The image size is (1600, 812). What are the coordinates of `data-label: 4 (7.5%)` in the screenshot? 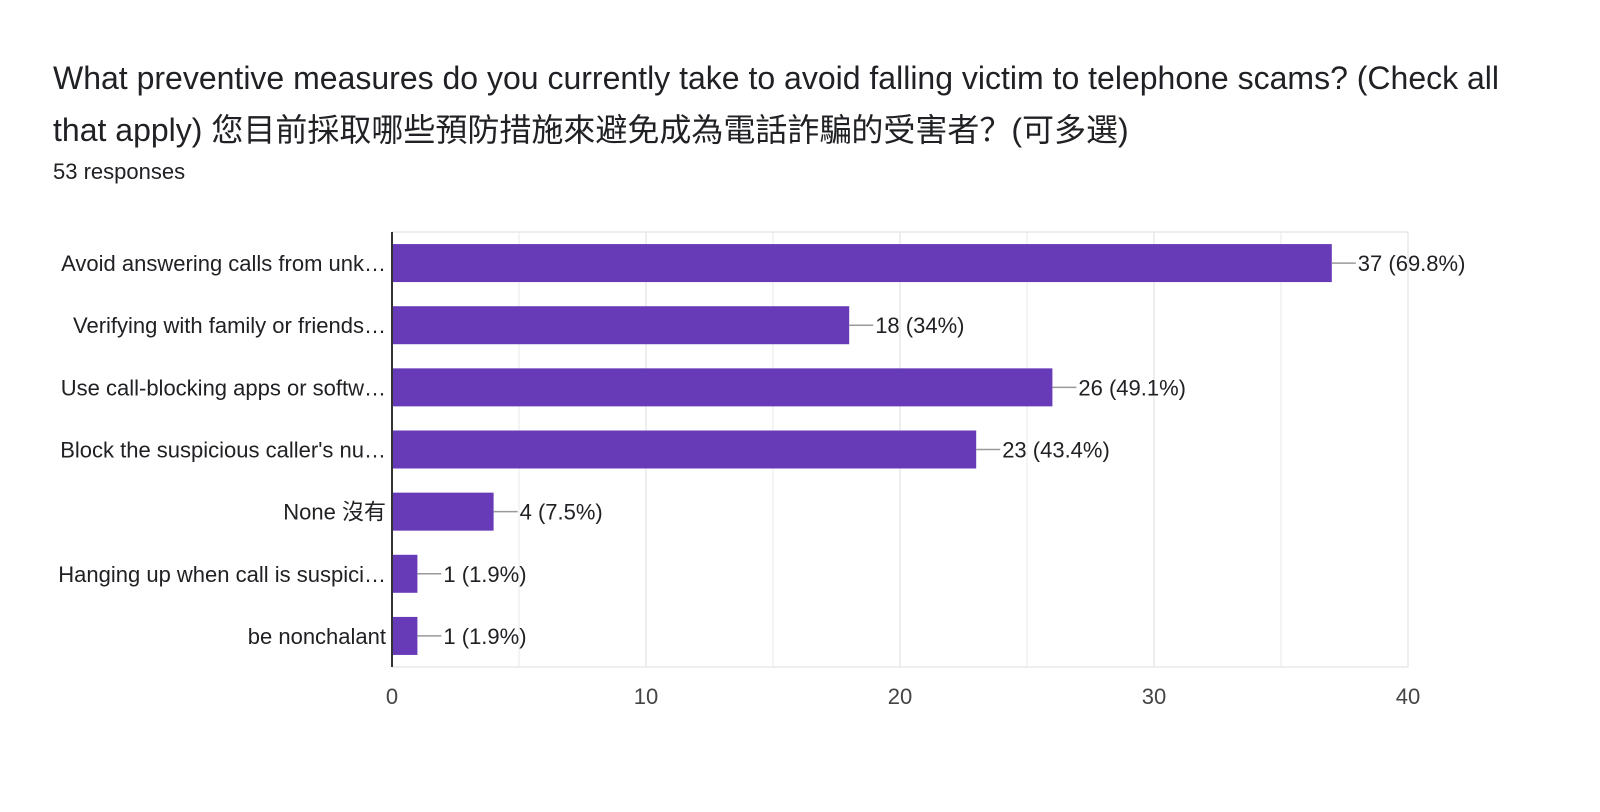 It's located at (561, 512).